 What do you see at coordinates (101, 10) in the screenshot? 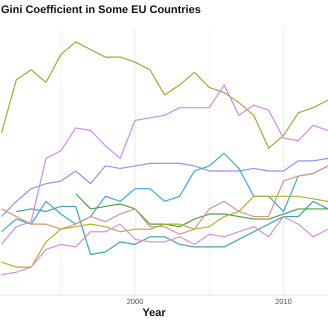
I see `chart-title: Gini Coefficient in Some EU Countries` at bounding box center [101, 10].